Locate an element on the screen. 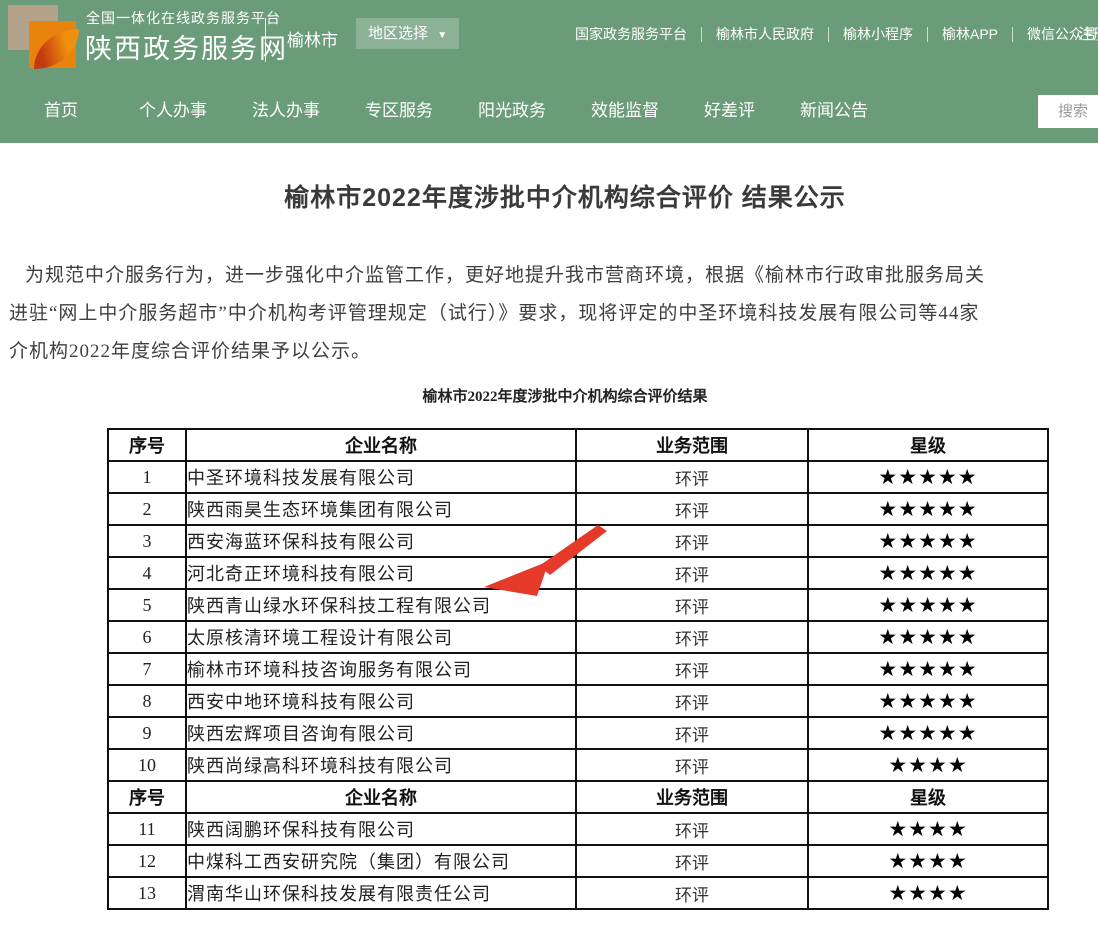 The width and height of the screenshot is (1098, 947). paragraph-line: 介机构2022年度综合评价结果予以公示。 is located at coordinates (190, 351).